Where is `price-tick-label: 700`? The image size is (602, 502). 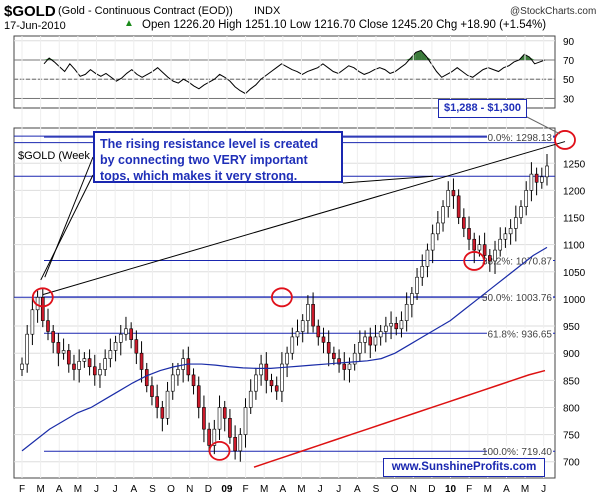
price-tick-label: 700 is located at coordinates (571, 463).